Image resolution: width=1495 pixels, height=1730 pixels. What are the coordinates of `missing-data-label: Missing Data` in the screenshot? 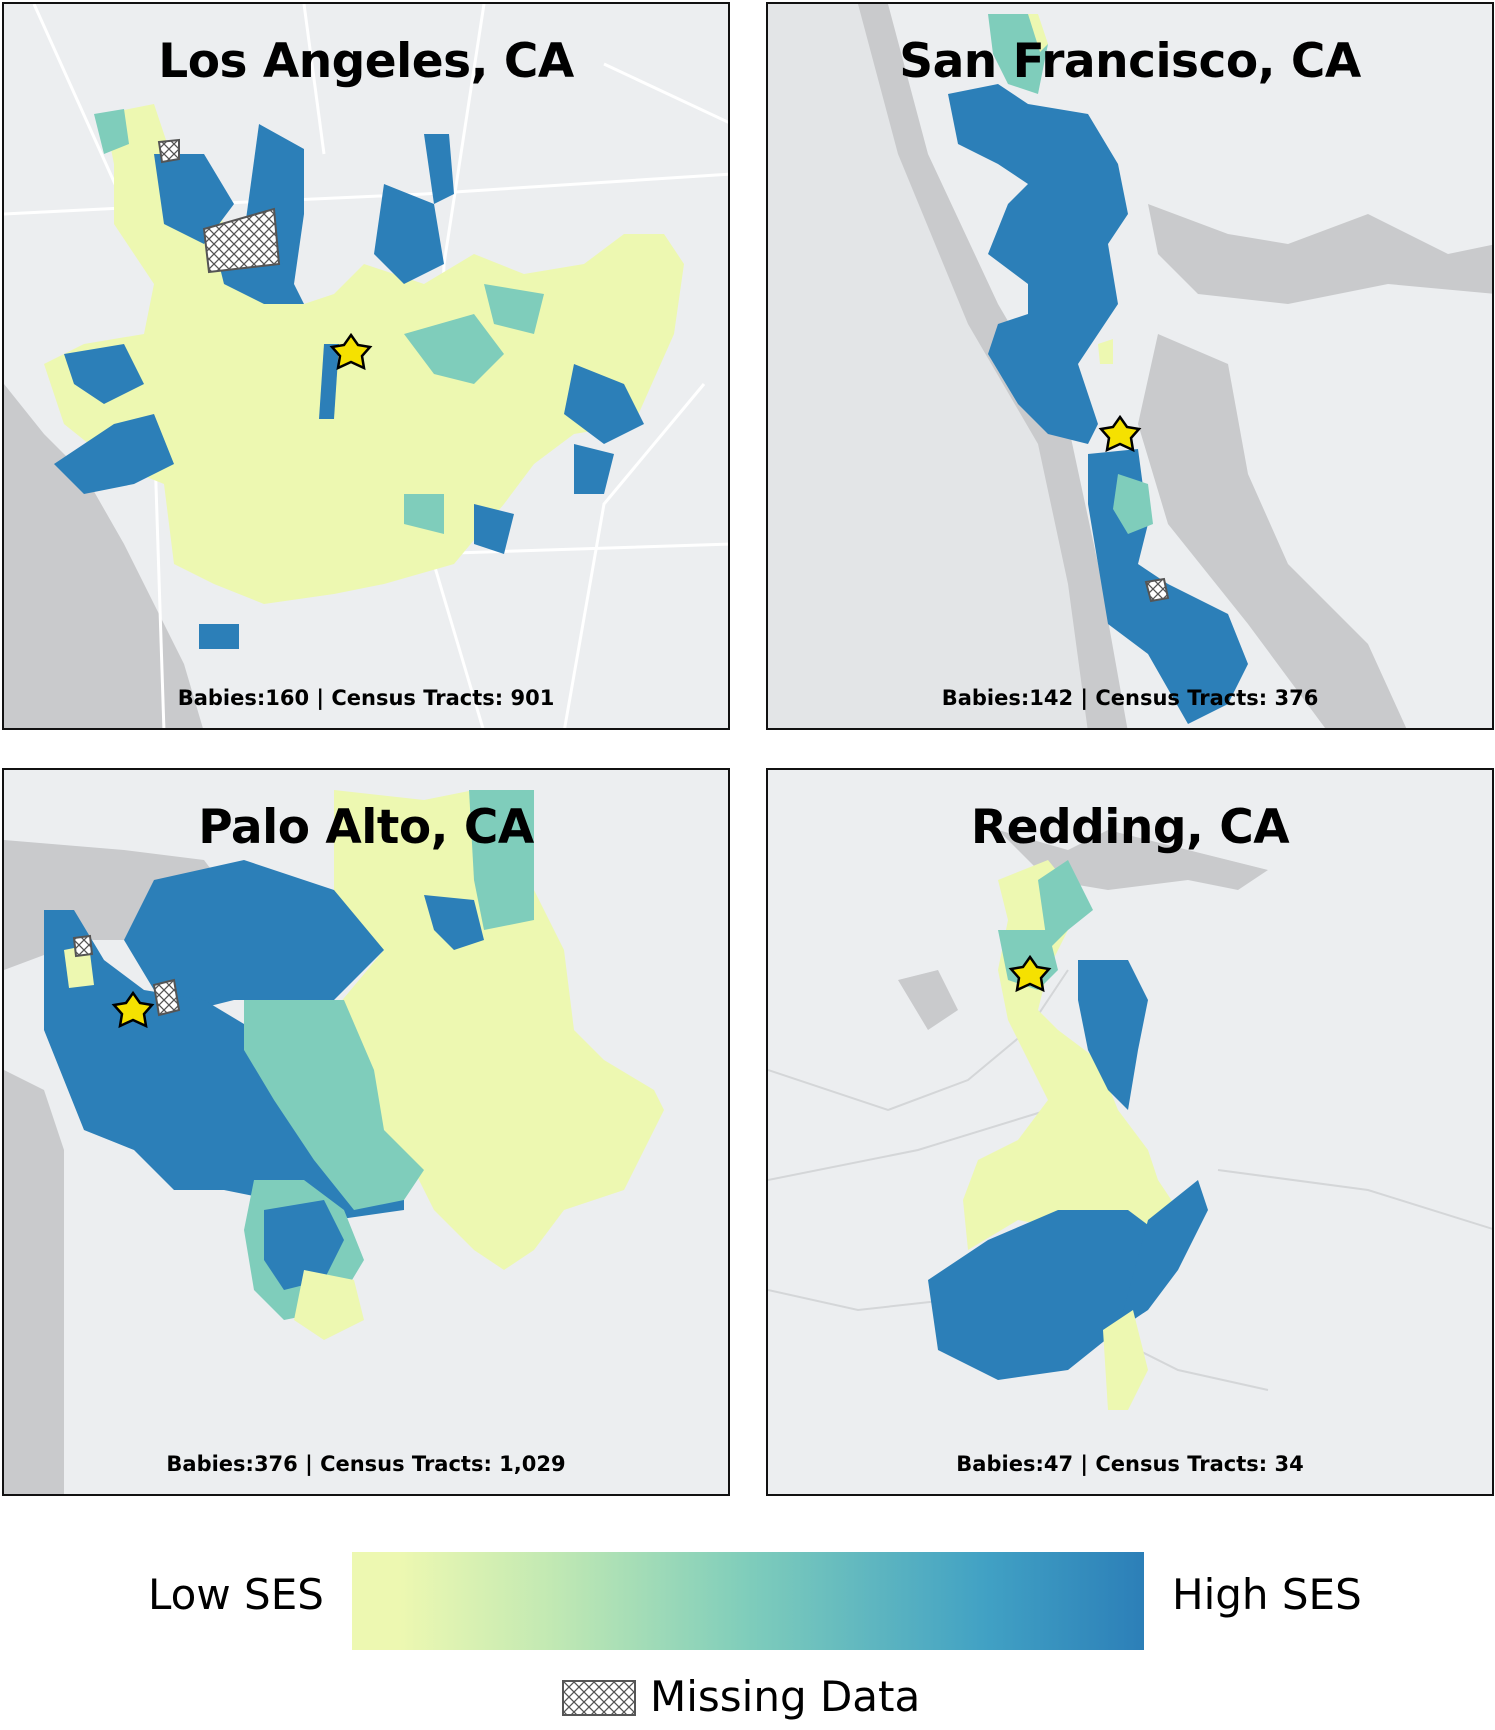 It's located at (785, 1696).